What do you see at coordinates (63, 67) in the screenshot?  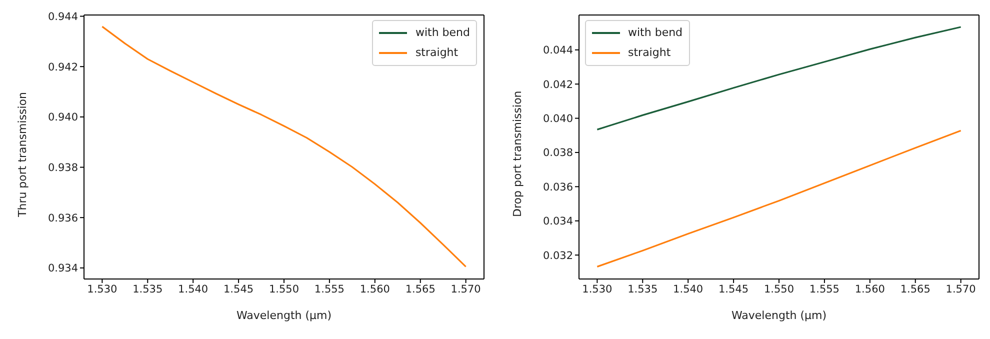 I see `y-tick-label: 0.942` at bounding box center [63, 67].